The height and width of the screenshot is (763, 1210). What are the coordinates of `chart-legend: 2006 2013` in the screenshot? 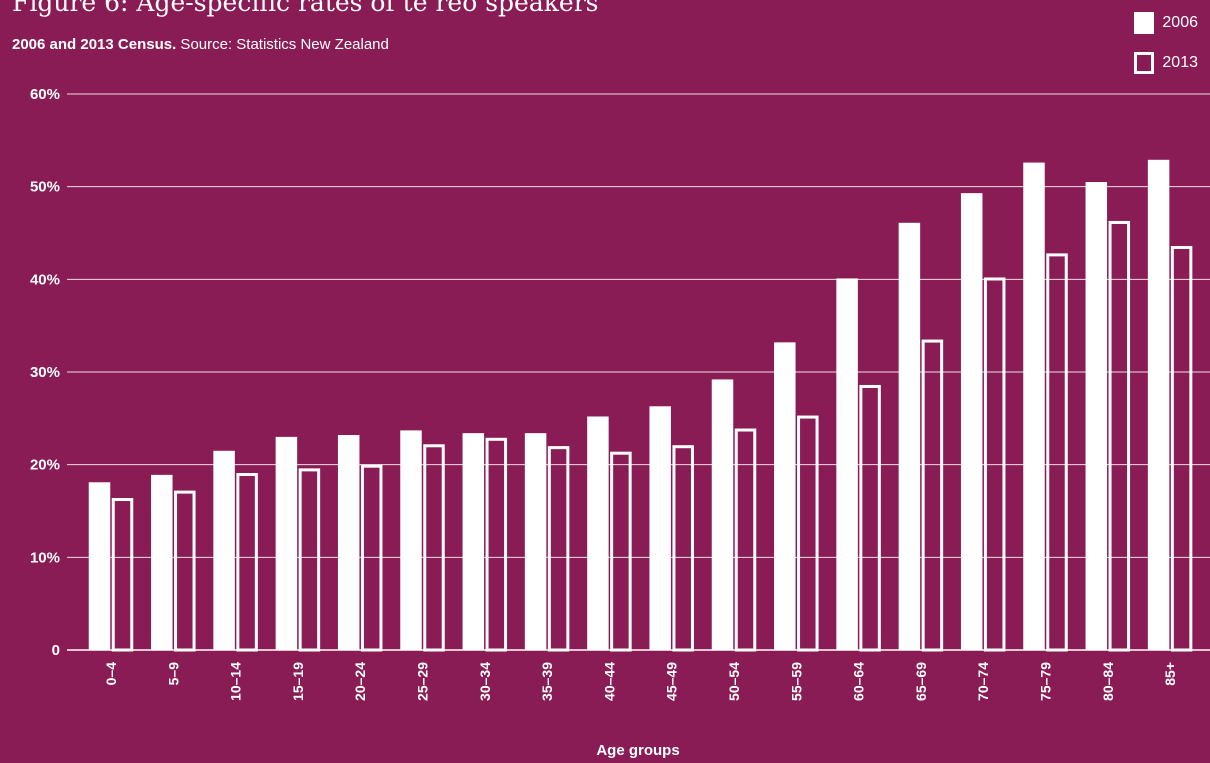 It's located at (1166, 50).